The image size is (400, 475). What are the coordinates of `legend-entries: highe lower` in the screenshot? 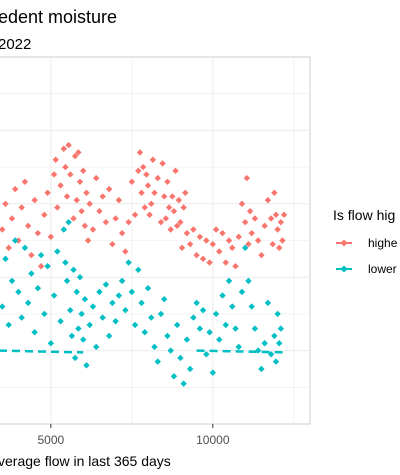 It's located at (367, 256).